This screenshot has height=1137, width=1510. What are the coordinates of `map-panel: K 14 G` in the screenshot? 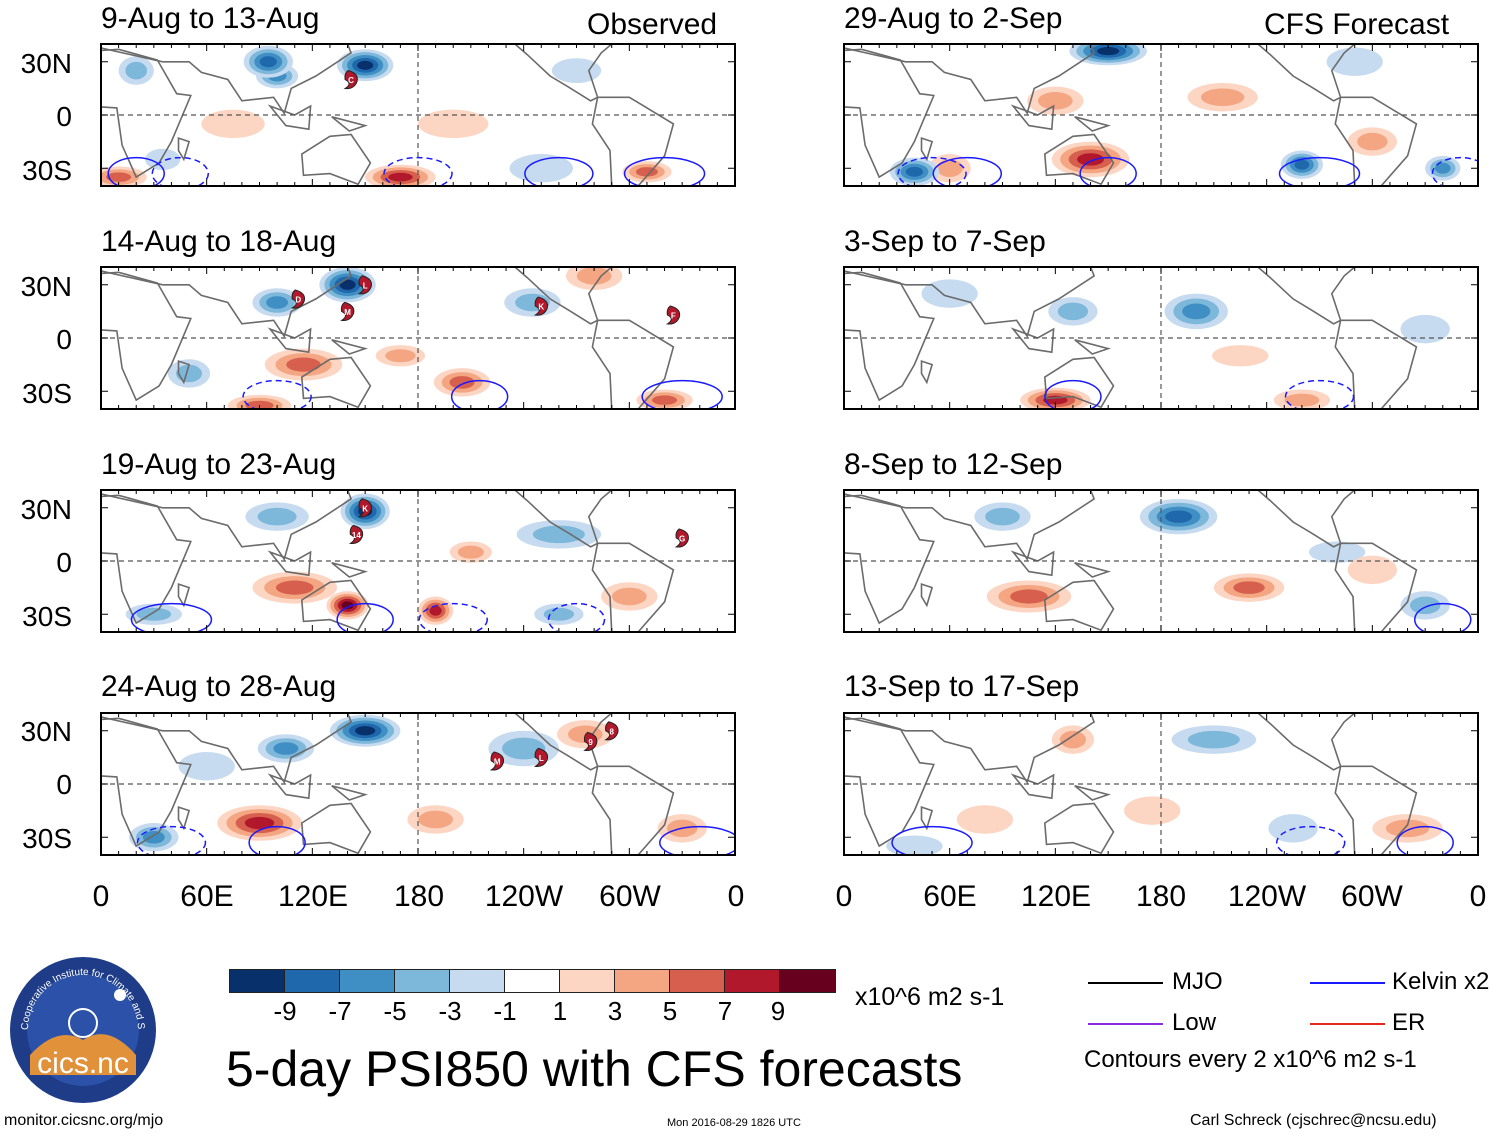 It's located at (418, 561).